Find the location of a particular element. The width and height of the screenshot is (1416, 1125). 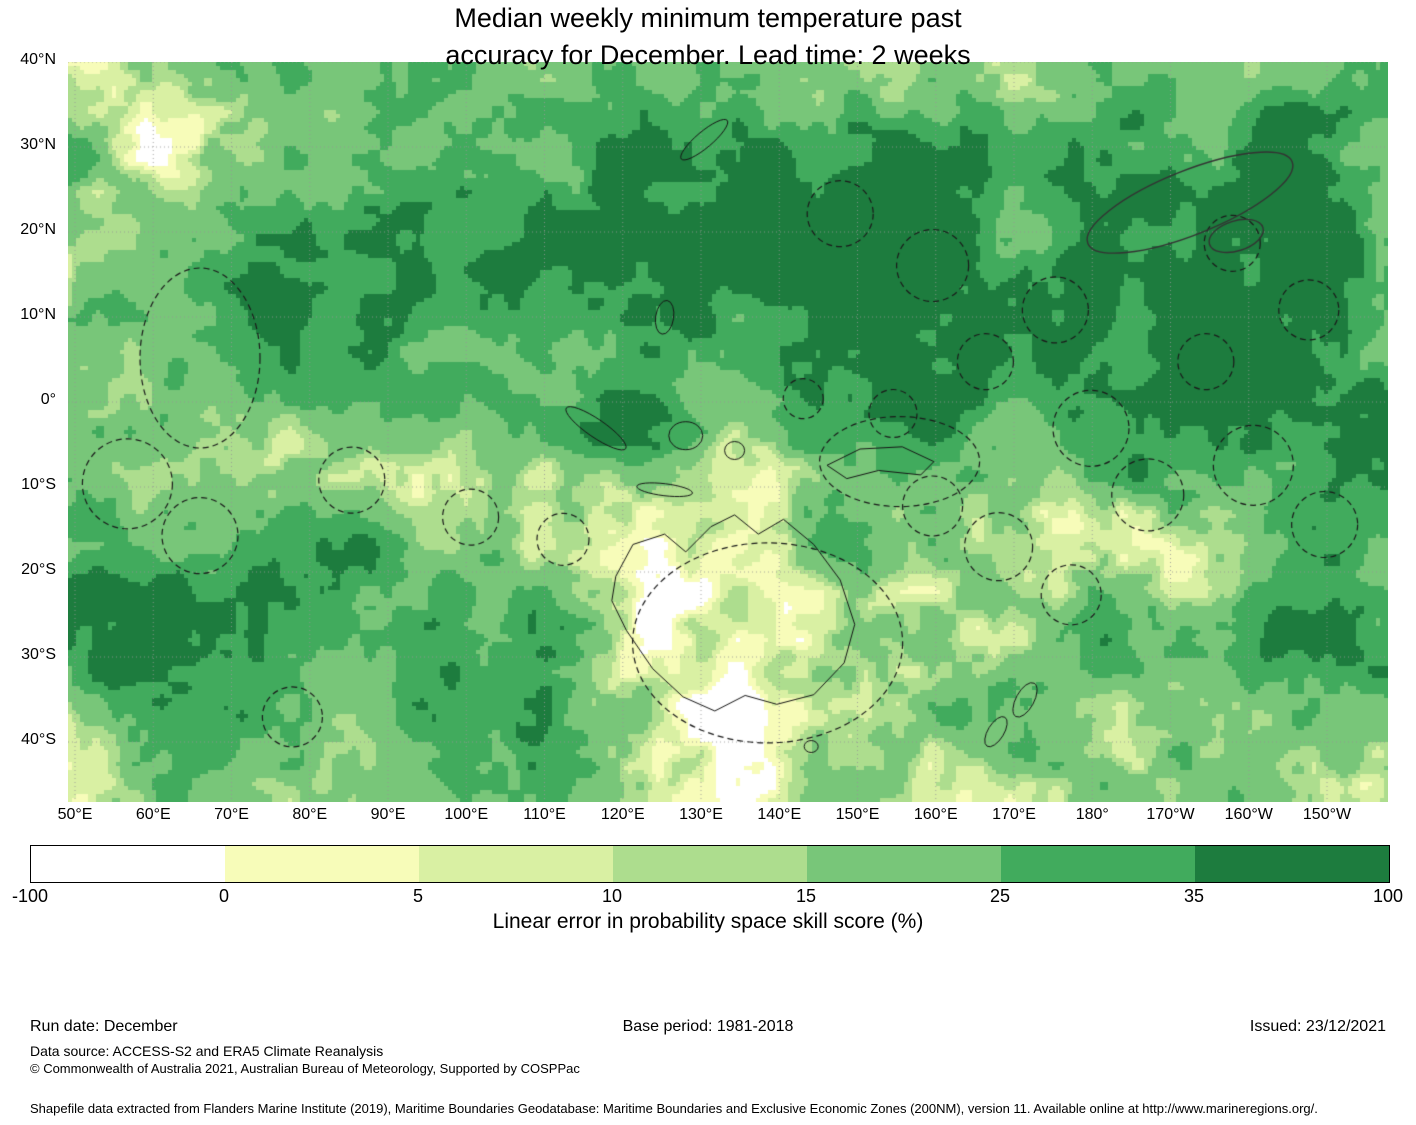

colorbar-tick-label: -100 is located at coordinates (30, 896).